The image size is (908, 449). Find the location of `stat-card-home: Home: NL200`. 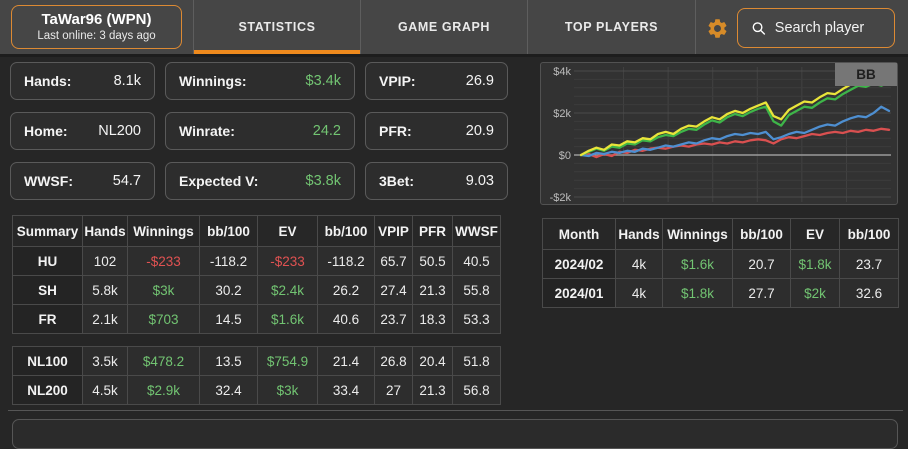

stat-card-home: Home: NL200 is located at coordinates (82, 131).